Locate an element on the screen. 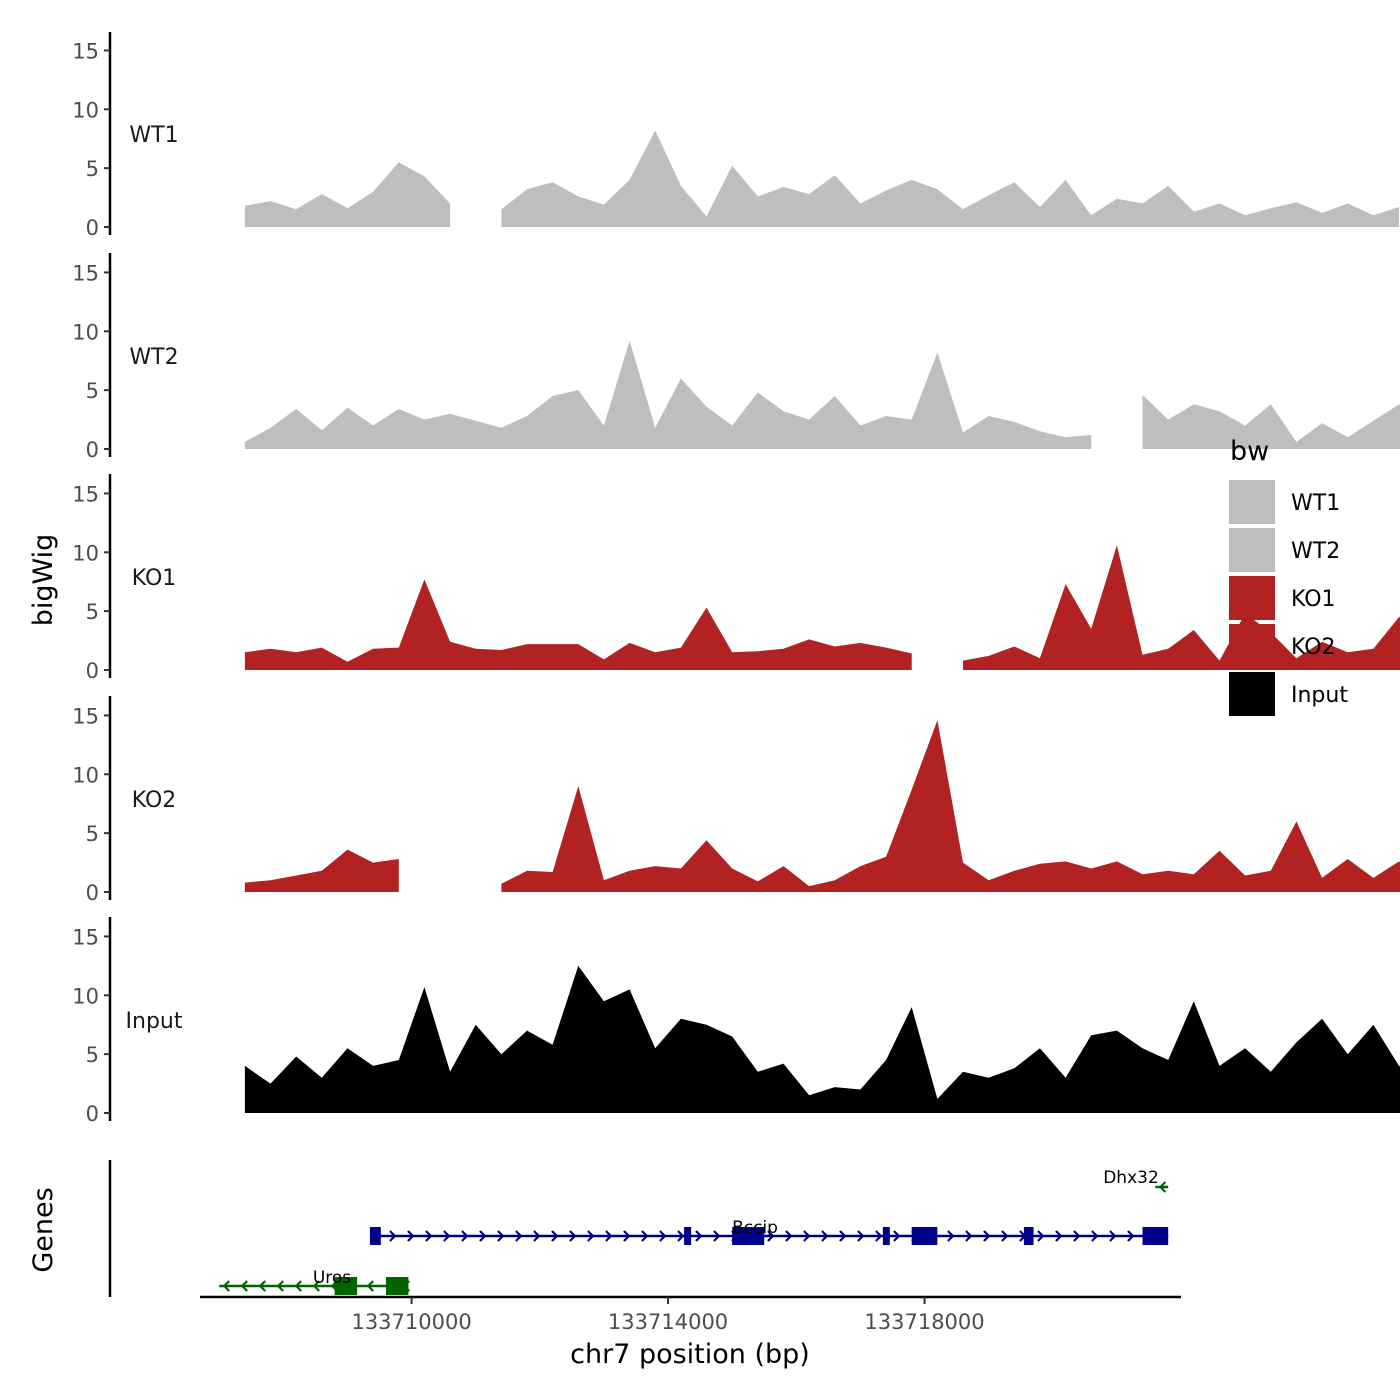 This screenshot has width=1400, height=1400. genes-track-title: Genes is located at coordinates (43, 1229).